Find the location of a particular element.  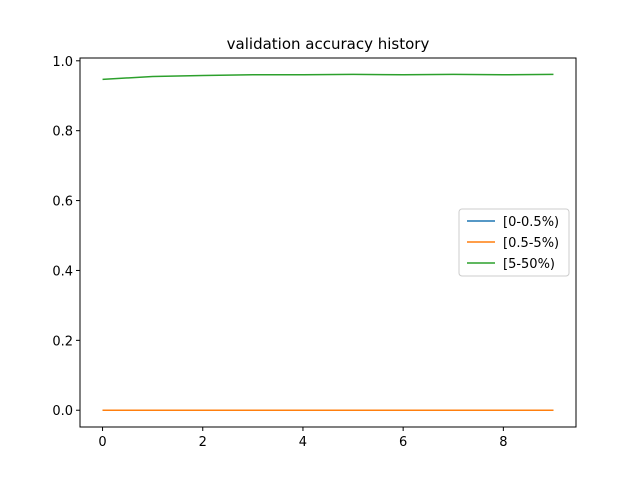

legend-box is located at coordinates (514, 242).